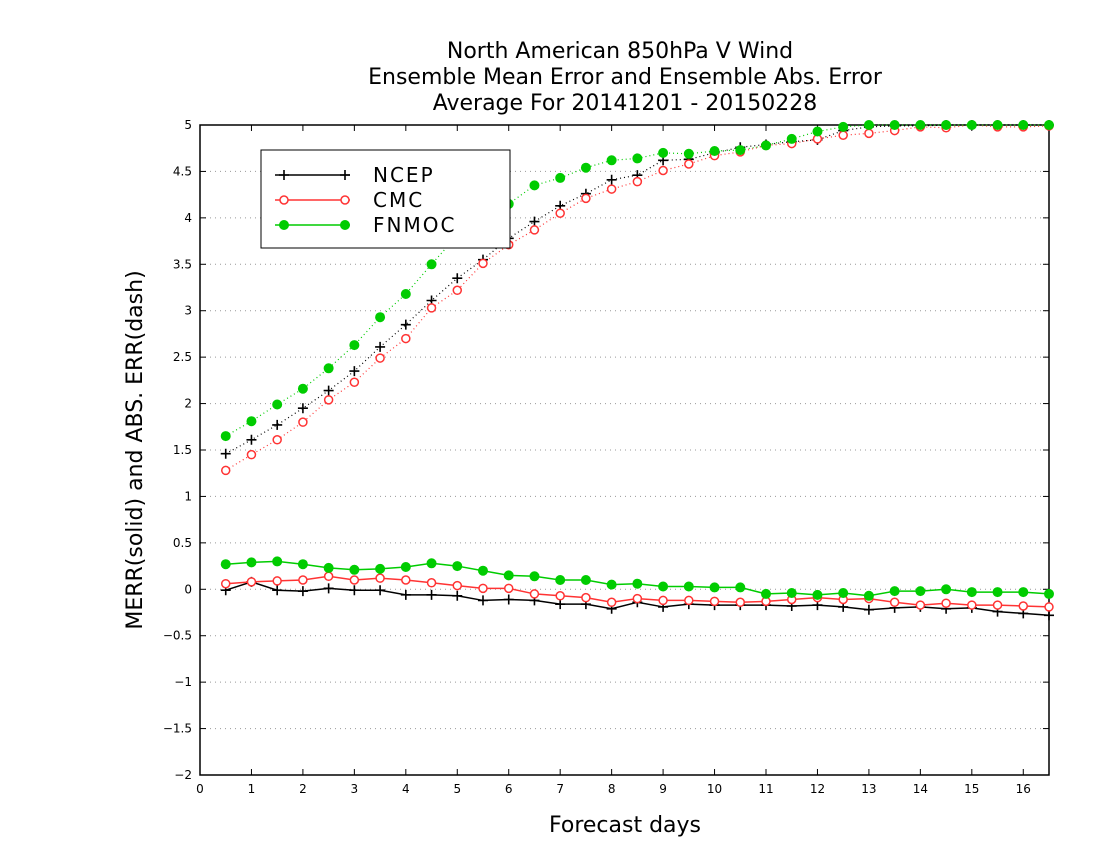 This screenshot has height=850, width=1100. What do you see at coordinates (182, 543) in the screenshot?
I see `y-tick-label: 0.5` at bounding box center [182, 543].